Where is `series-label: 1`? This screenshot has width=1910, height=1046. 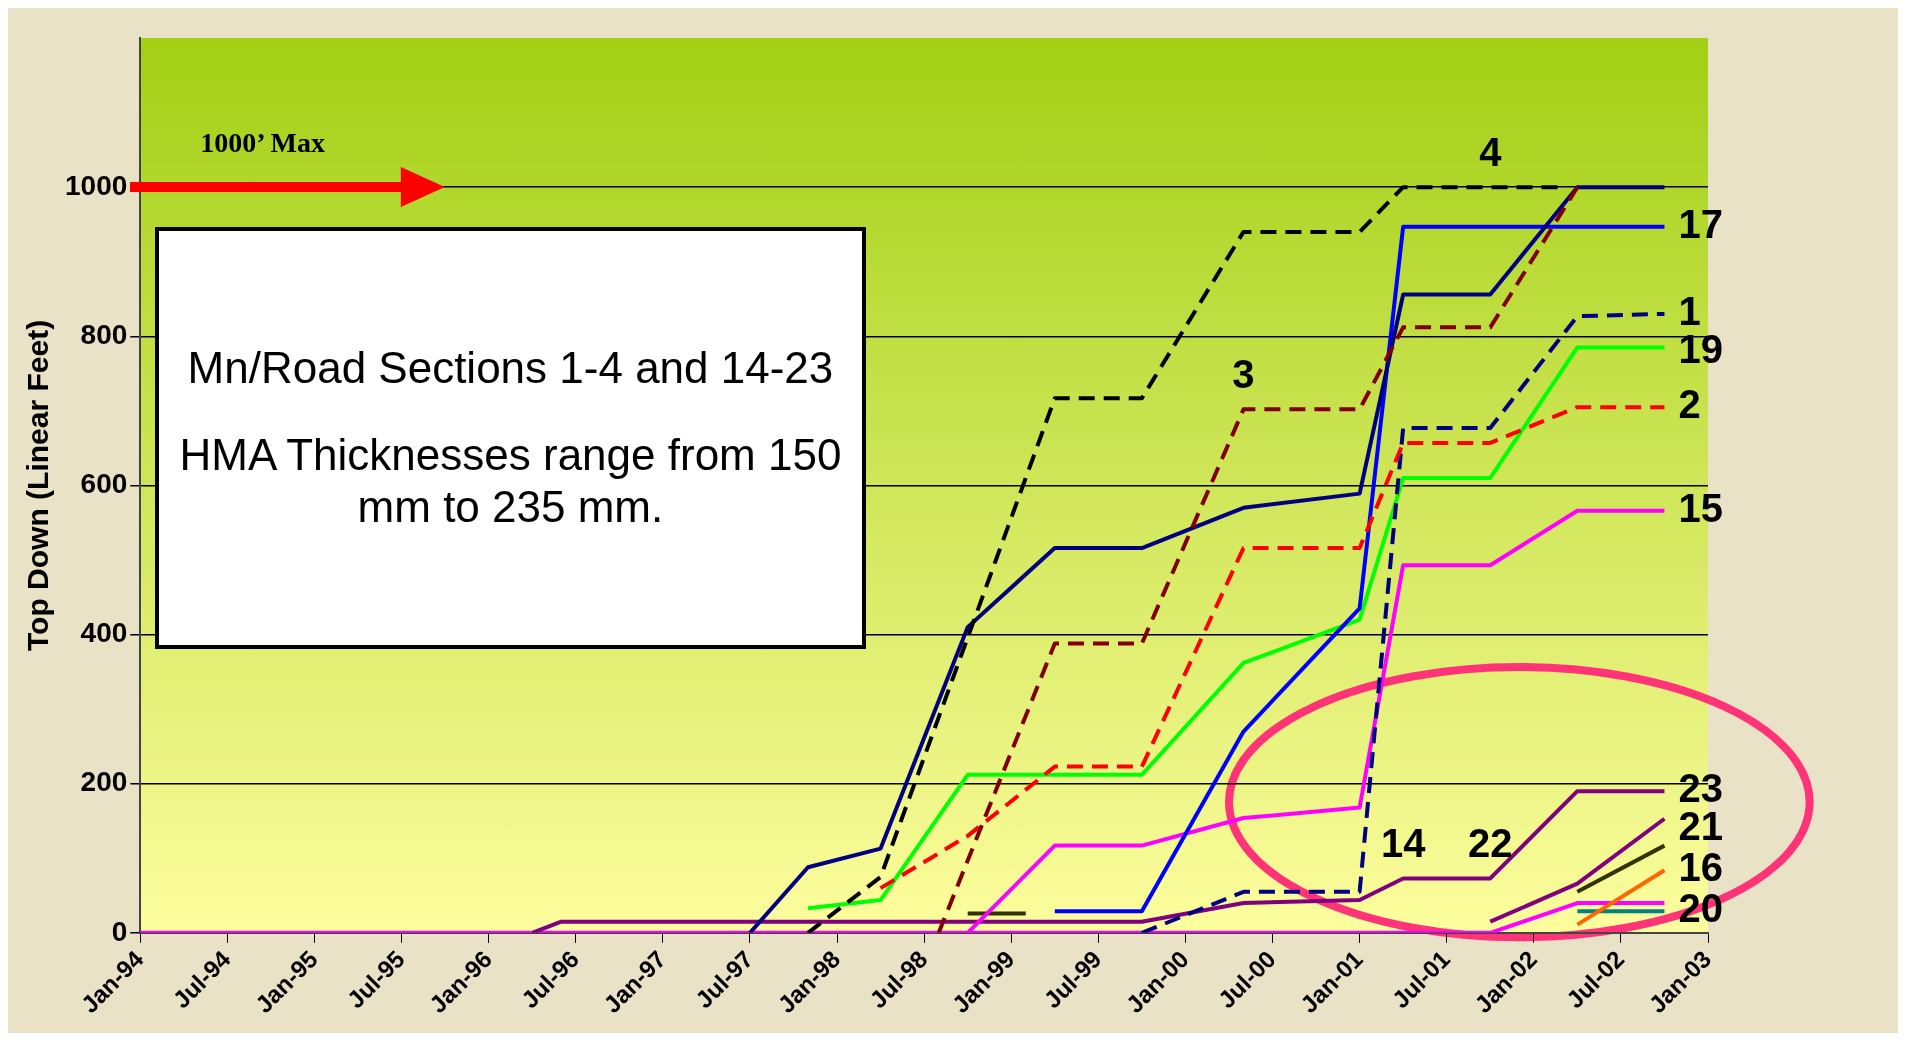 series-label: 1 is located at coordinates (1689, 310).